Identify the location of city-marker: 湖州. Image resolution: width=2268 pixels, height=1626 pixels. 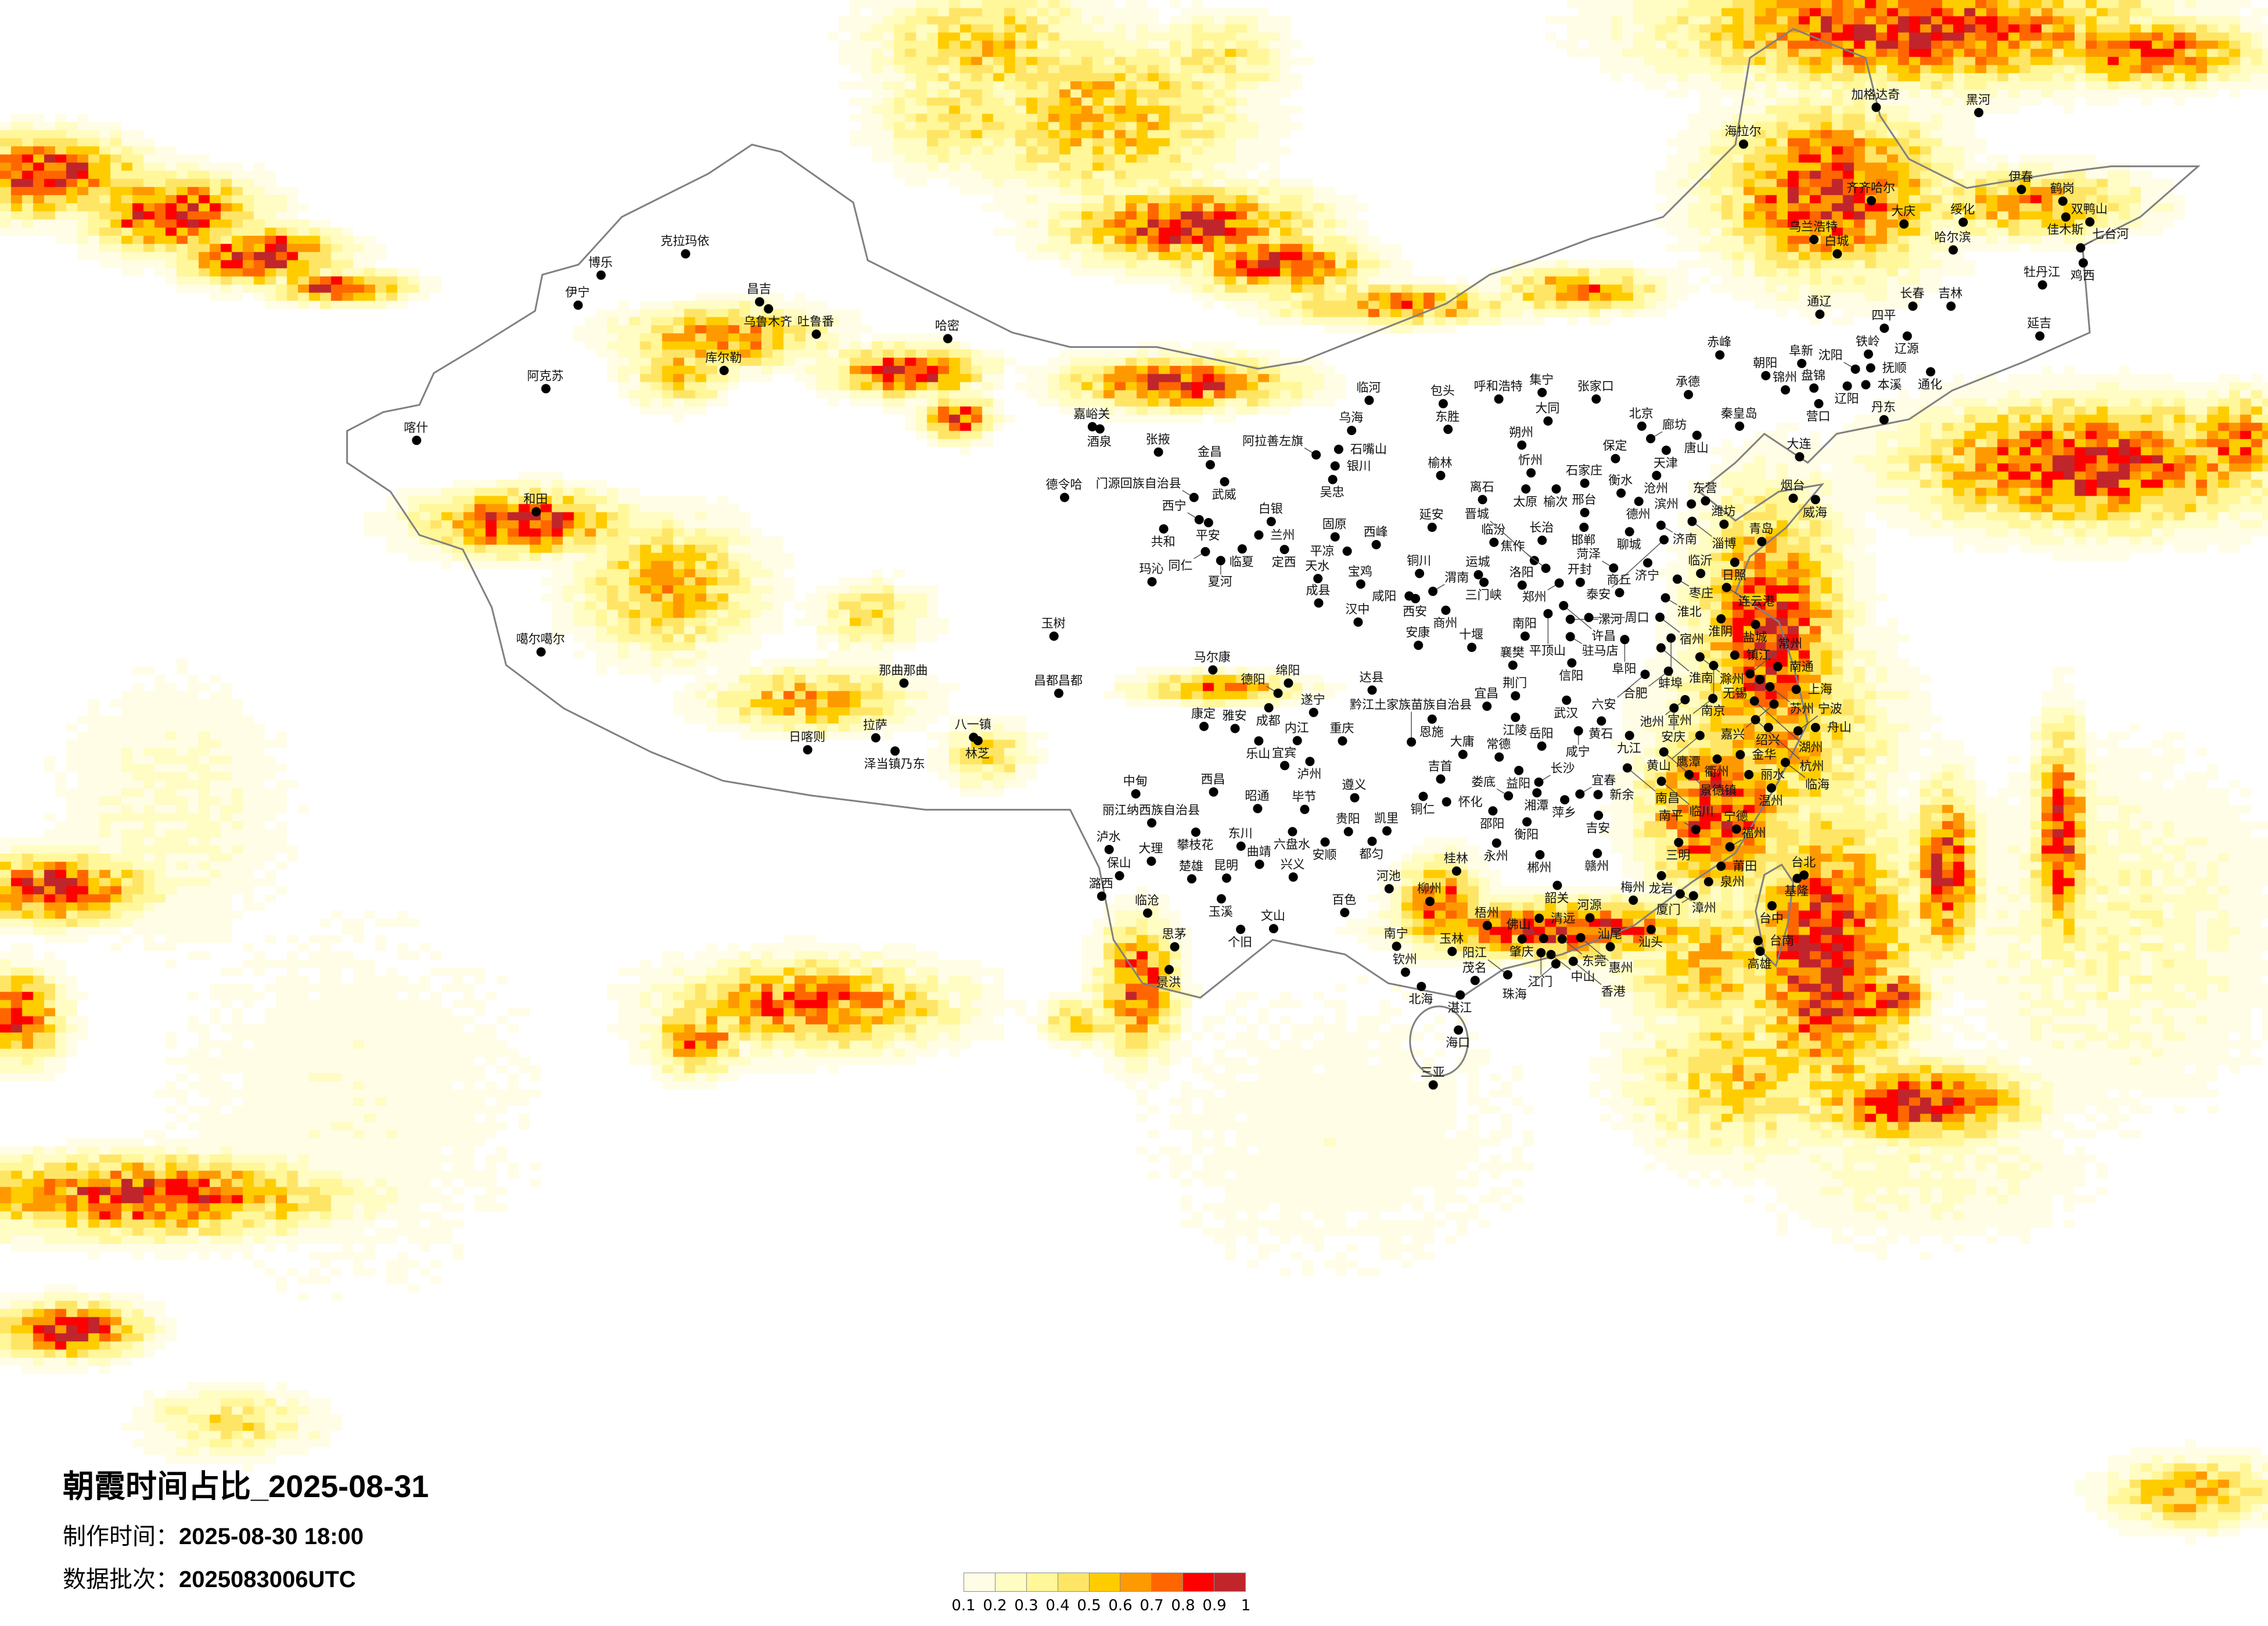
(1786, 725).